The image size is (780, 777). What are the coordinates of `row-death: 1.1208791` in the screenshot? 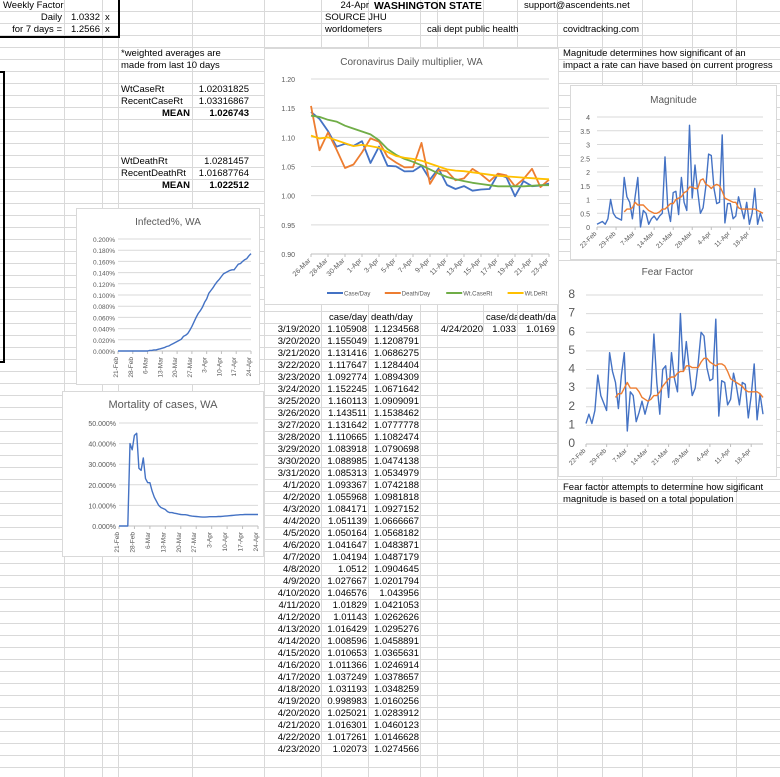 It's located at (396, 341).